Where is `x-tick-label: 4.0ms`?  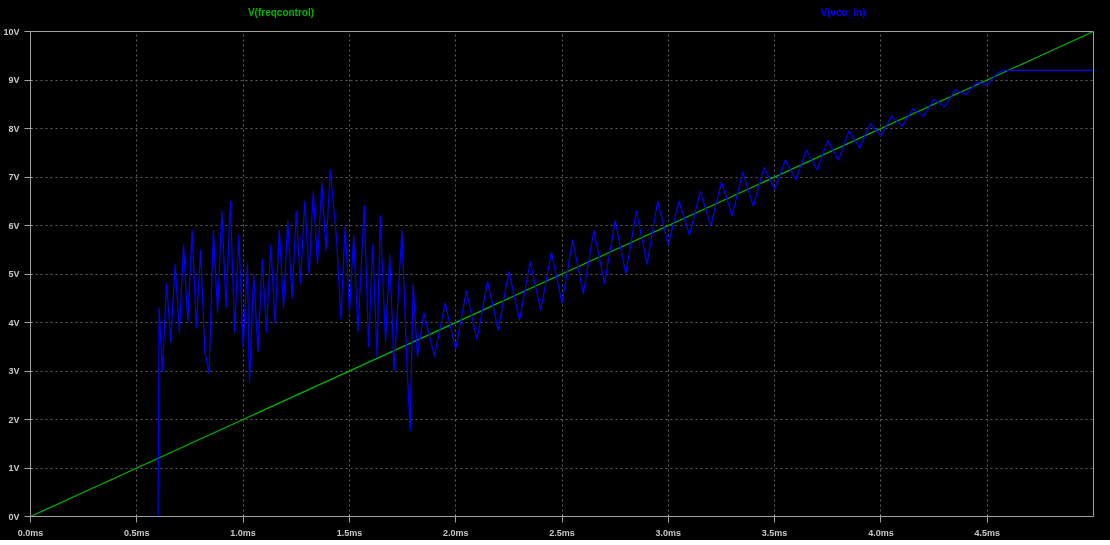 x-tick-label: 4.0ms is located at coordinates (881, 532).